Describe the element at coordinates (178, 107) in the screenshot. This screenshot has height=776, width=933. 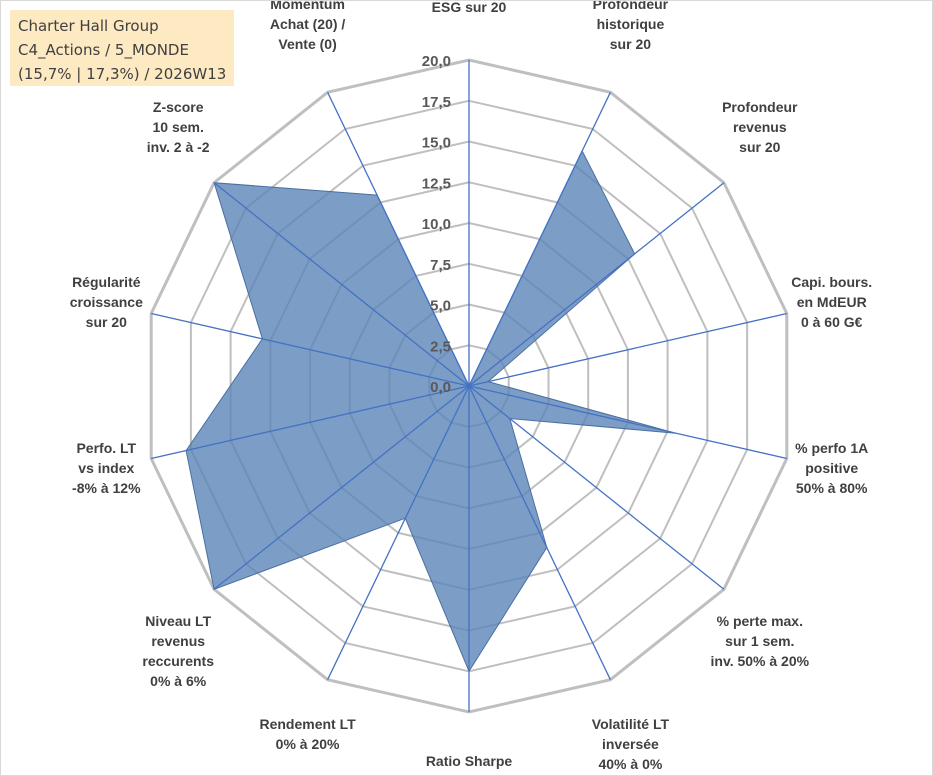
I see `axis-label-line: Z-score` at that location.